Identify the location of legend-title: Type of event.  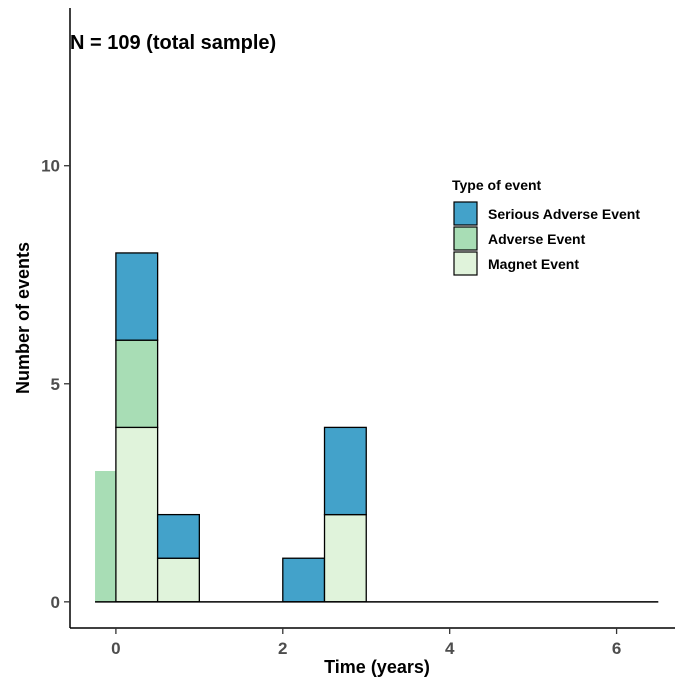
(497, 185).